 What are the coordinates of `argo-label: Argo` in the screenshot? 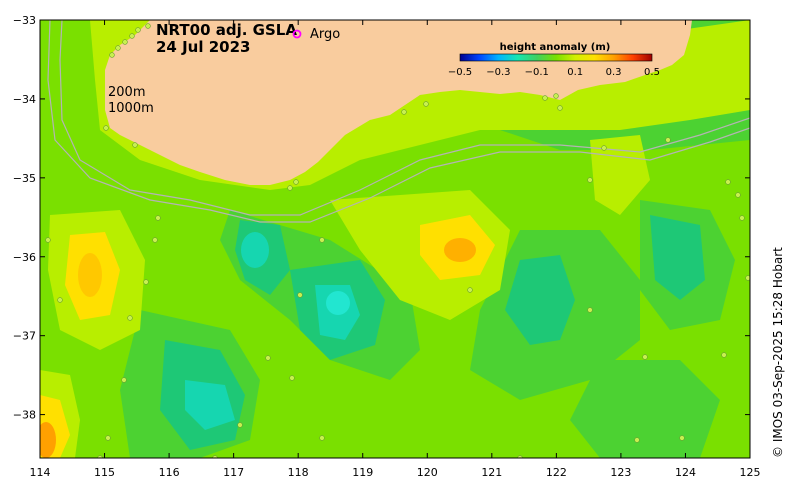 It's located at (325, 34).